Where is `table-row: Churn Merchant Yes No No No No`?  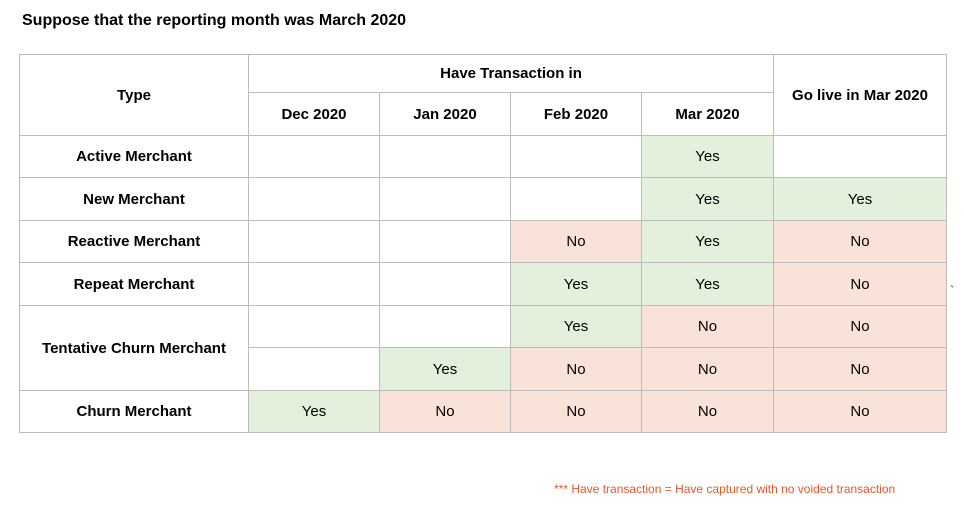
table-row: Churn Merchant Yes No No No No is located at coordinates (483, 411).